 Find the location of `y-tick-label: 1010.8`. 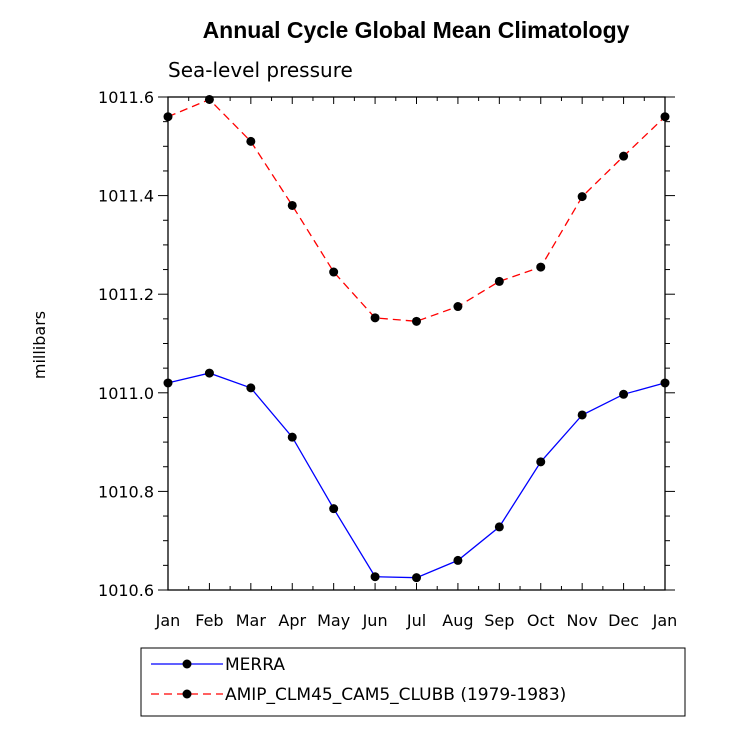

y-tick-label: 1010.8 is located at coordinates (126, 491).